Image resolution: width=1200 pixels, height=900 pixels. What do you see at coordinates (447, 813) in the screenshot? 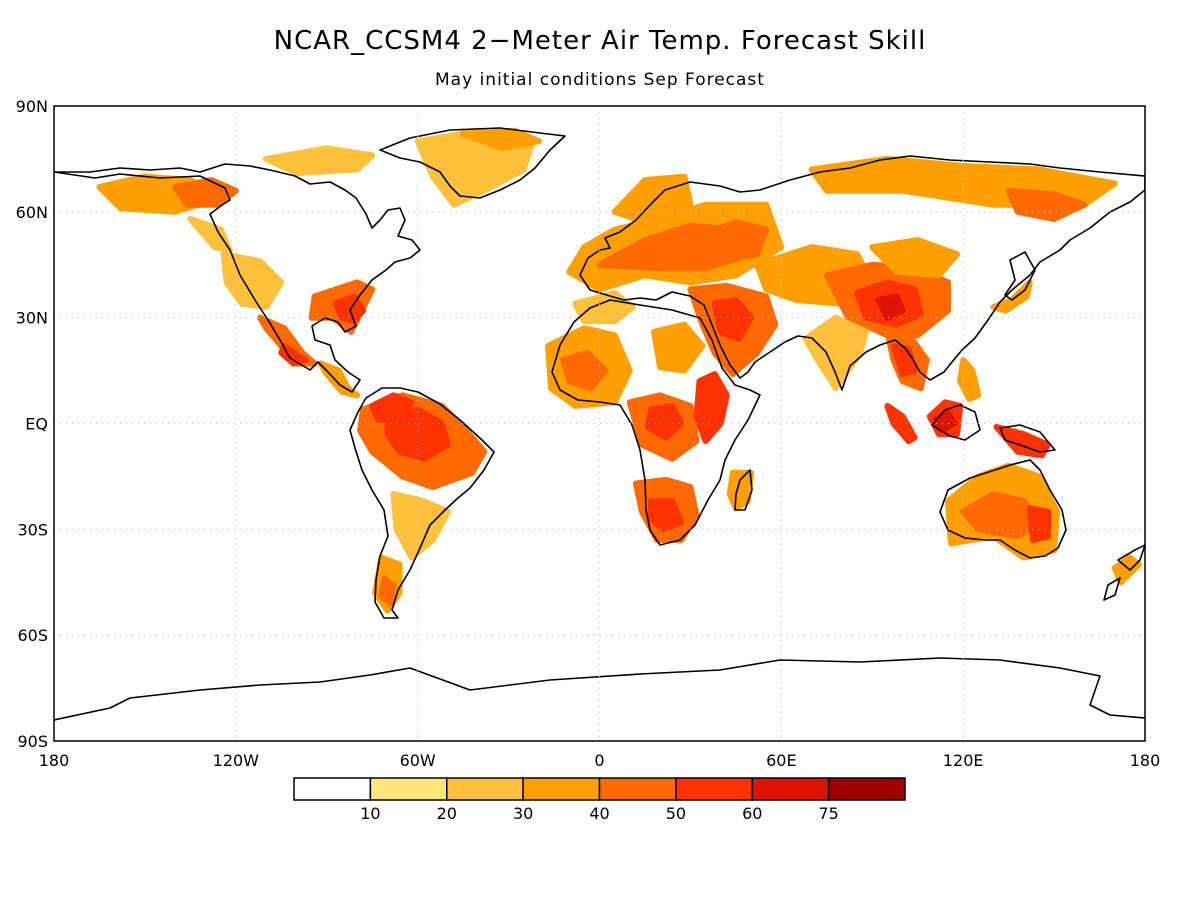
I see `colorbar-label: 20` at bounding box center [447, 813].